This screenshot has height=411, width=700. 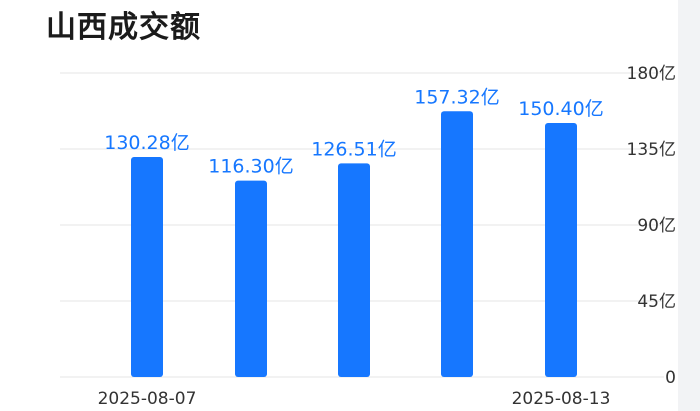 What do you see at coordinates (353, 149) in the screenshot?
I see `data-label: 126.51亿` at bounding box center [353, 149].